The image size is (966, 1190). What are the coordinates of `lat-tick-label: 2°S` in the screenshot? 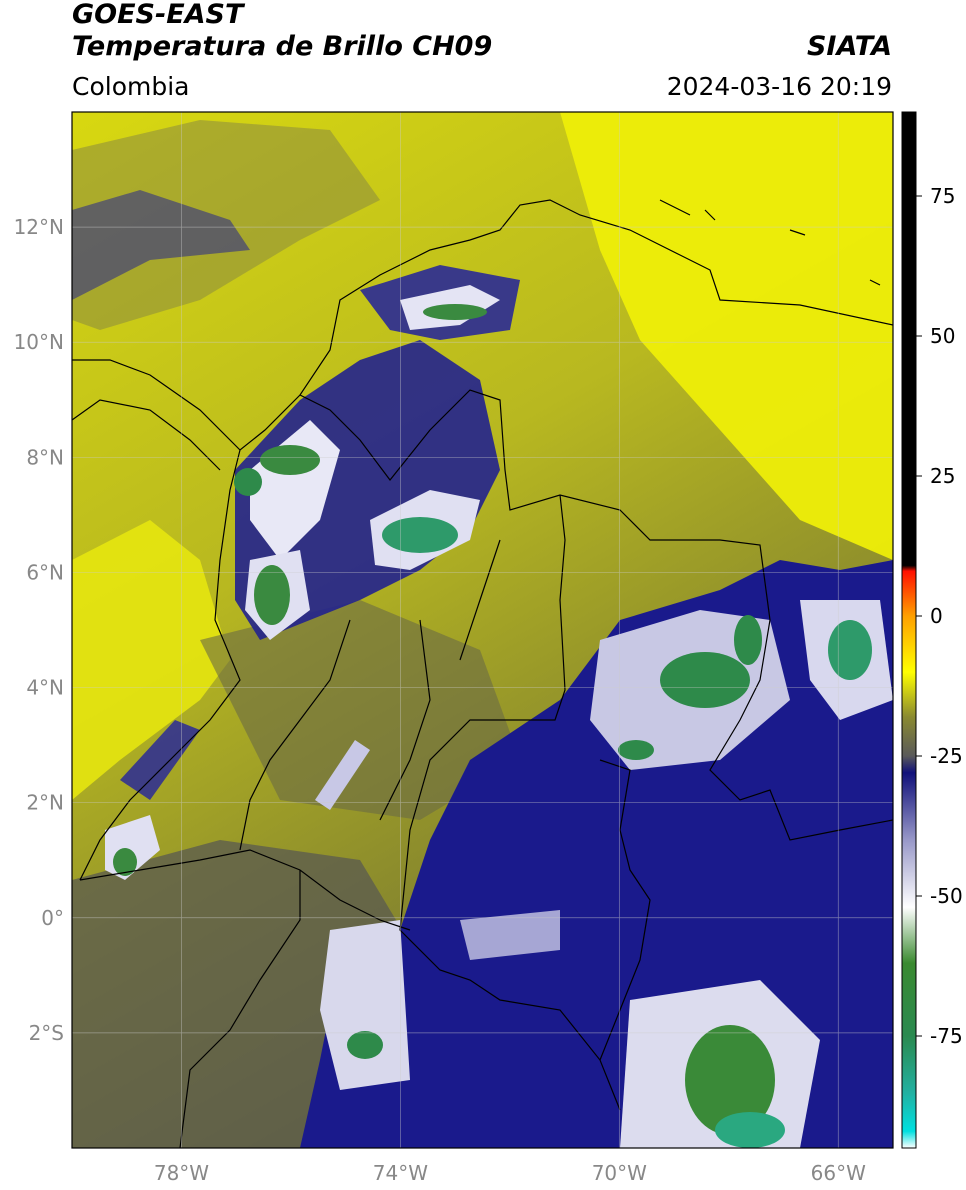 It's located at (46, 1033).